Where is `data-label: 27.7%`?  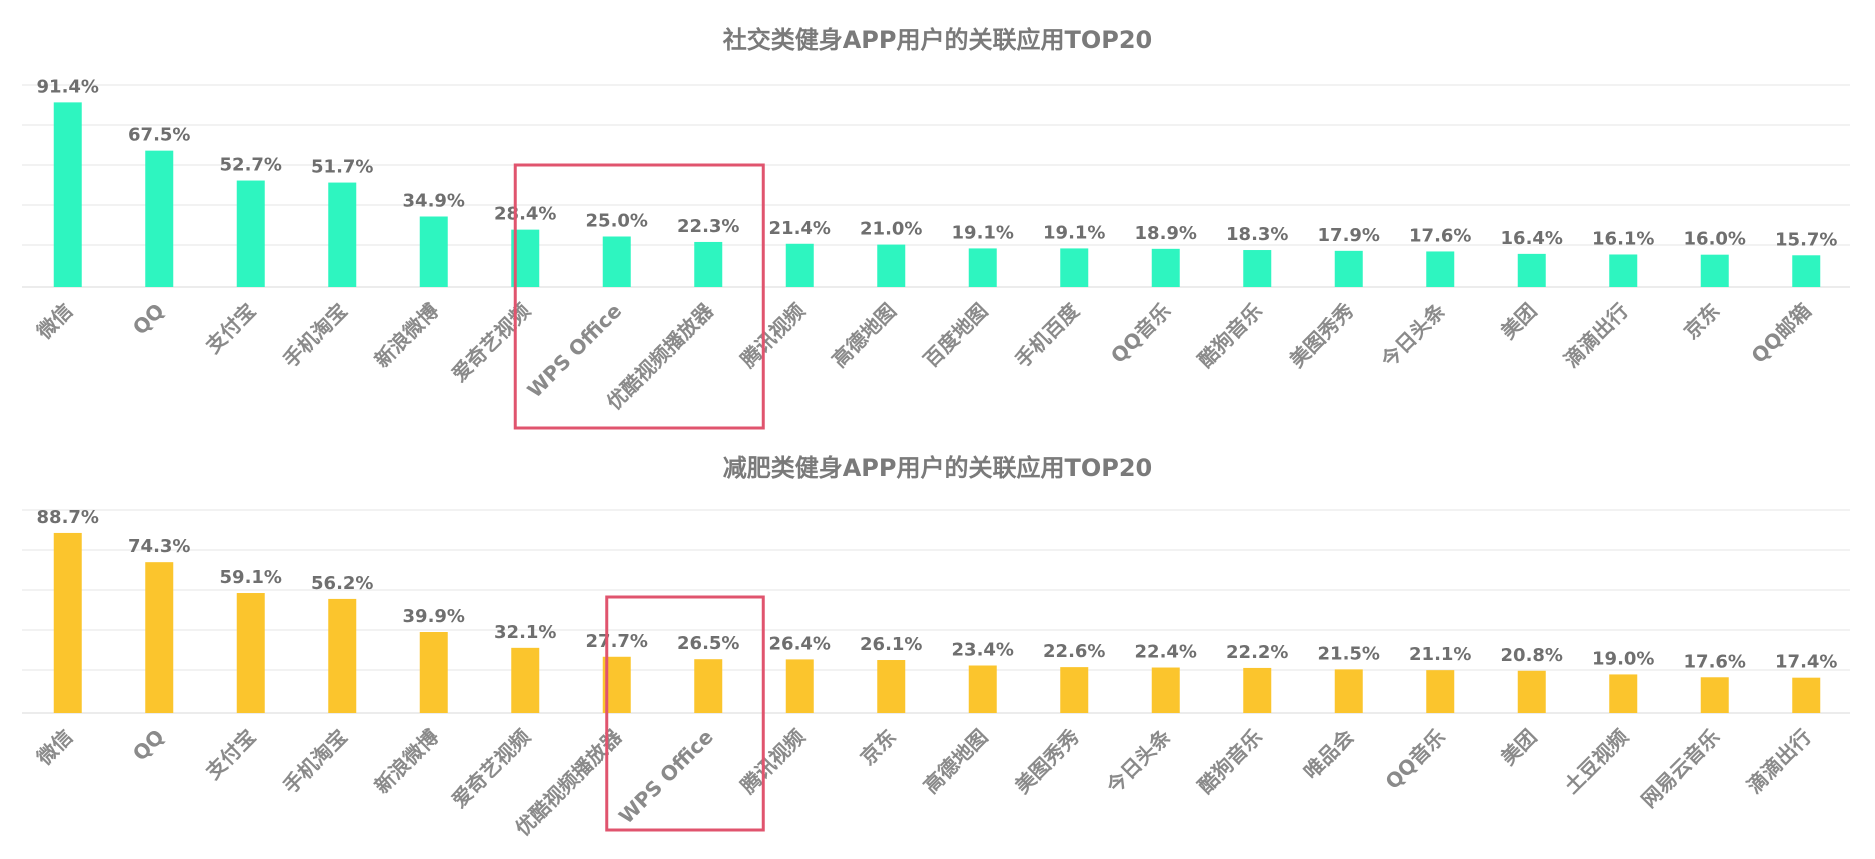
data-label: 27.7% is located at coordinates (617, 641).